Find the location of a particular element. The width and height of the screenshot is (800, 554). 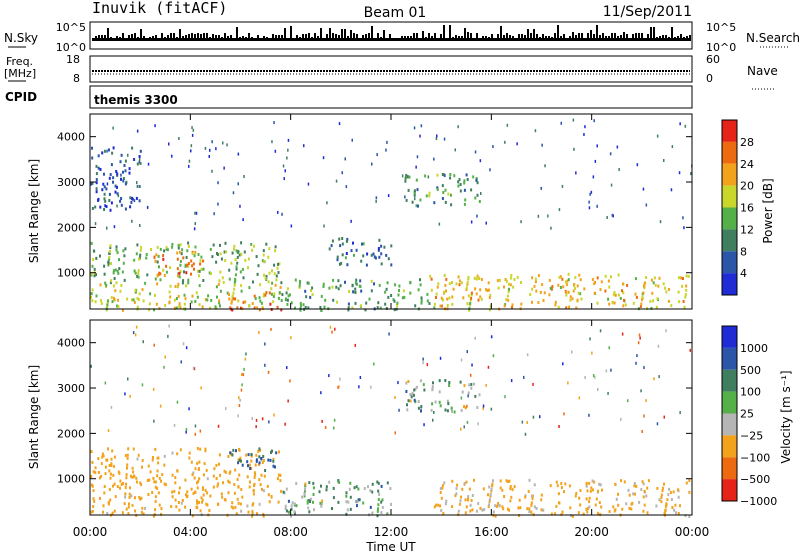

colorbar-segment is located at coordinates (729, 490).